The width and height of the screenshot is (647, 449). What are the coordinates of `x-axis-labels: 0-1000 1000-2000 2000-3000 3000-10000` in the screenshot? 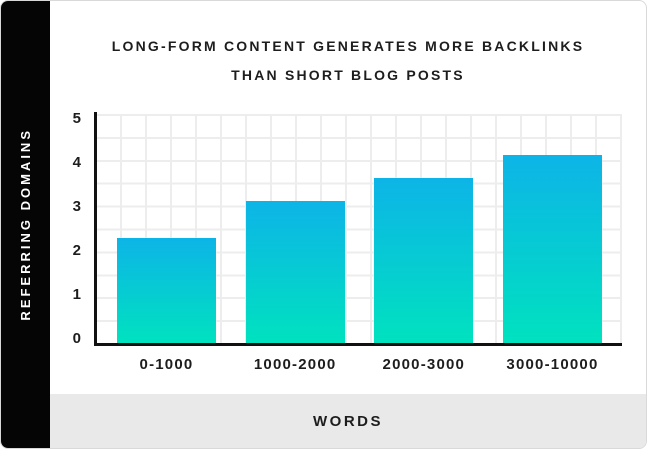 It's located at (359, 364).